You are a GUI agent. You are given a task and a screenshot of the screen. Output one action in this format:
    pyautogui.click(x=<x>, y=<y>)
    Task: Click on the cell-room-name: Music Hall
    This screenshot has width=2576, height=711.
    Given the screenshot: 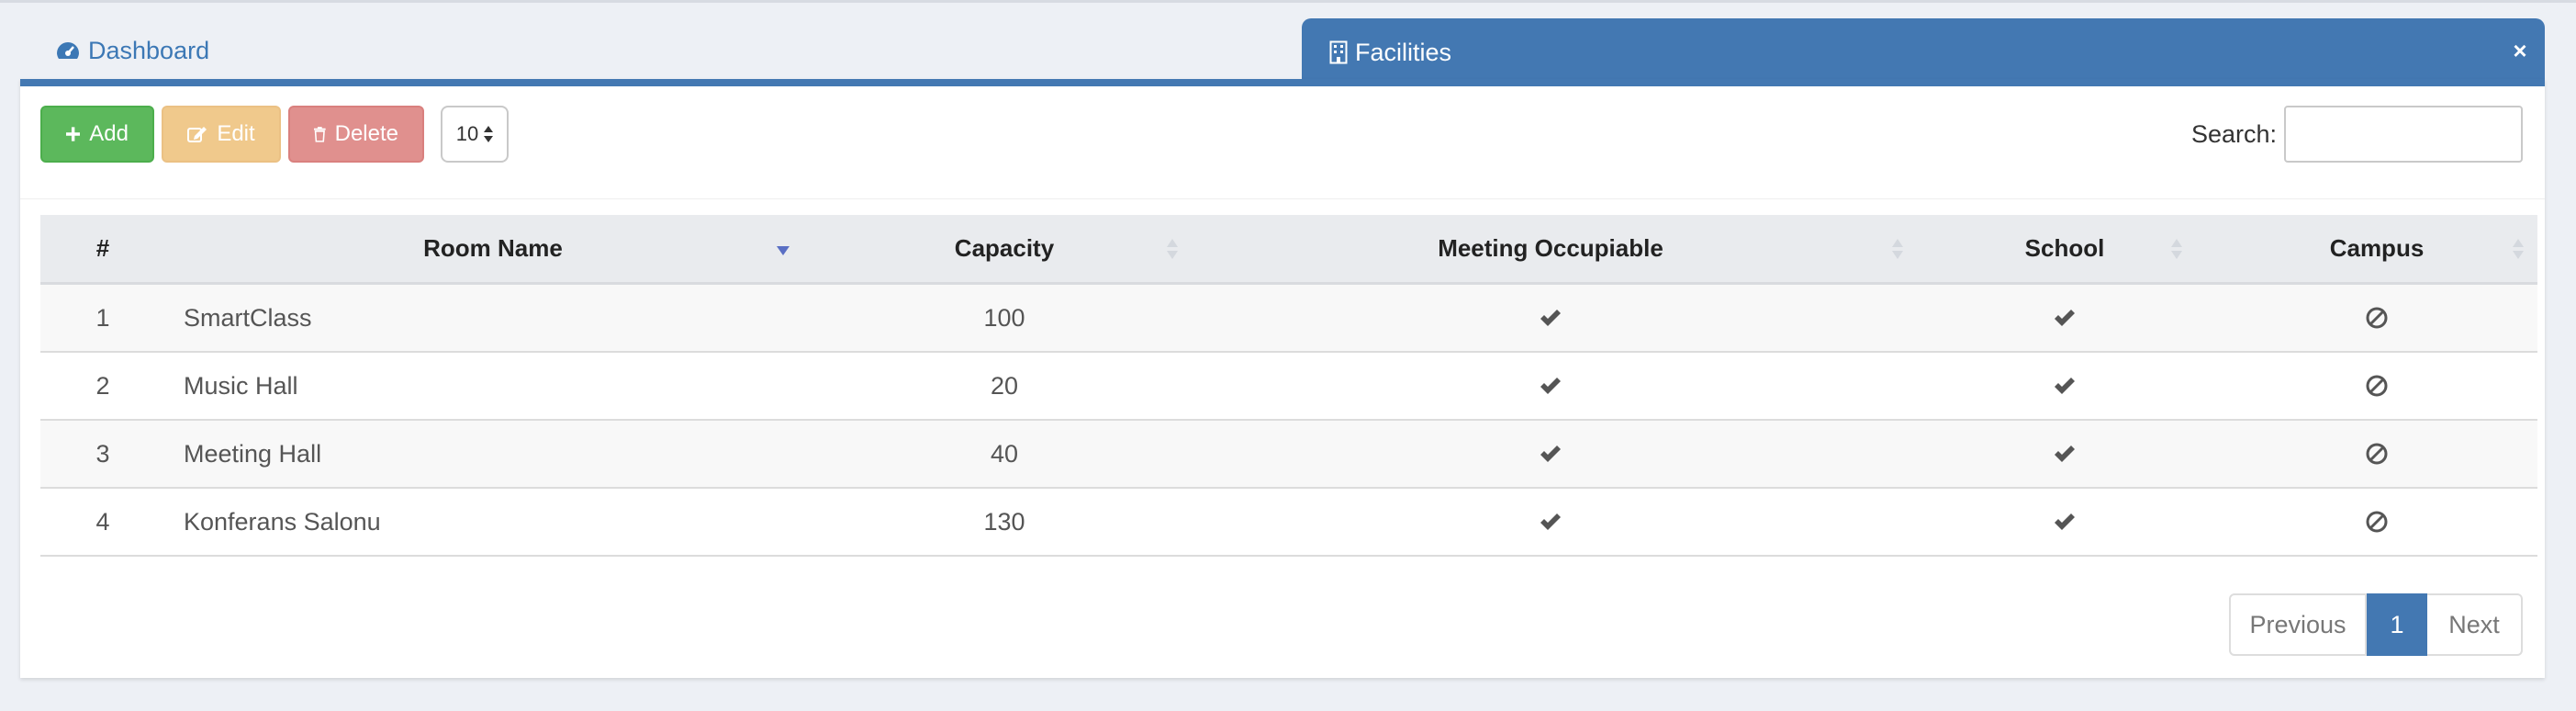 What is the action you would take?
    pyautogui.click(x=241, y=385)
    